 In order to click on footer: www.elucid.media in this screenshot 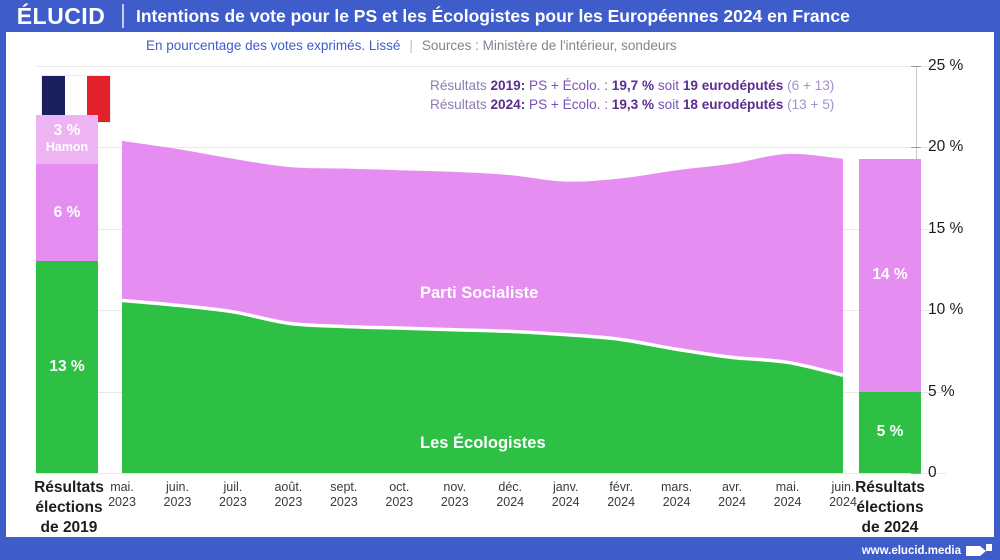, I will do `click(927, 551)`.